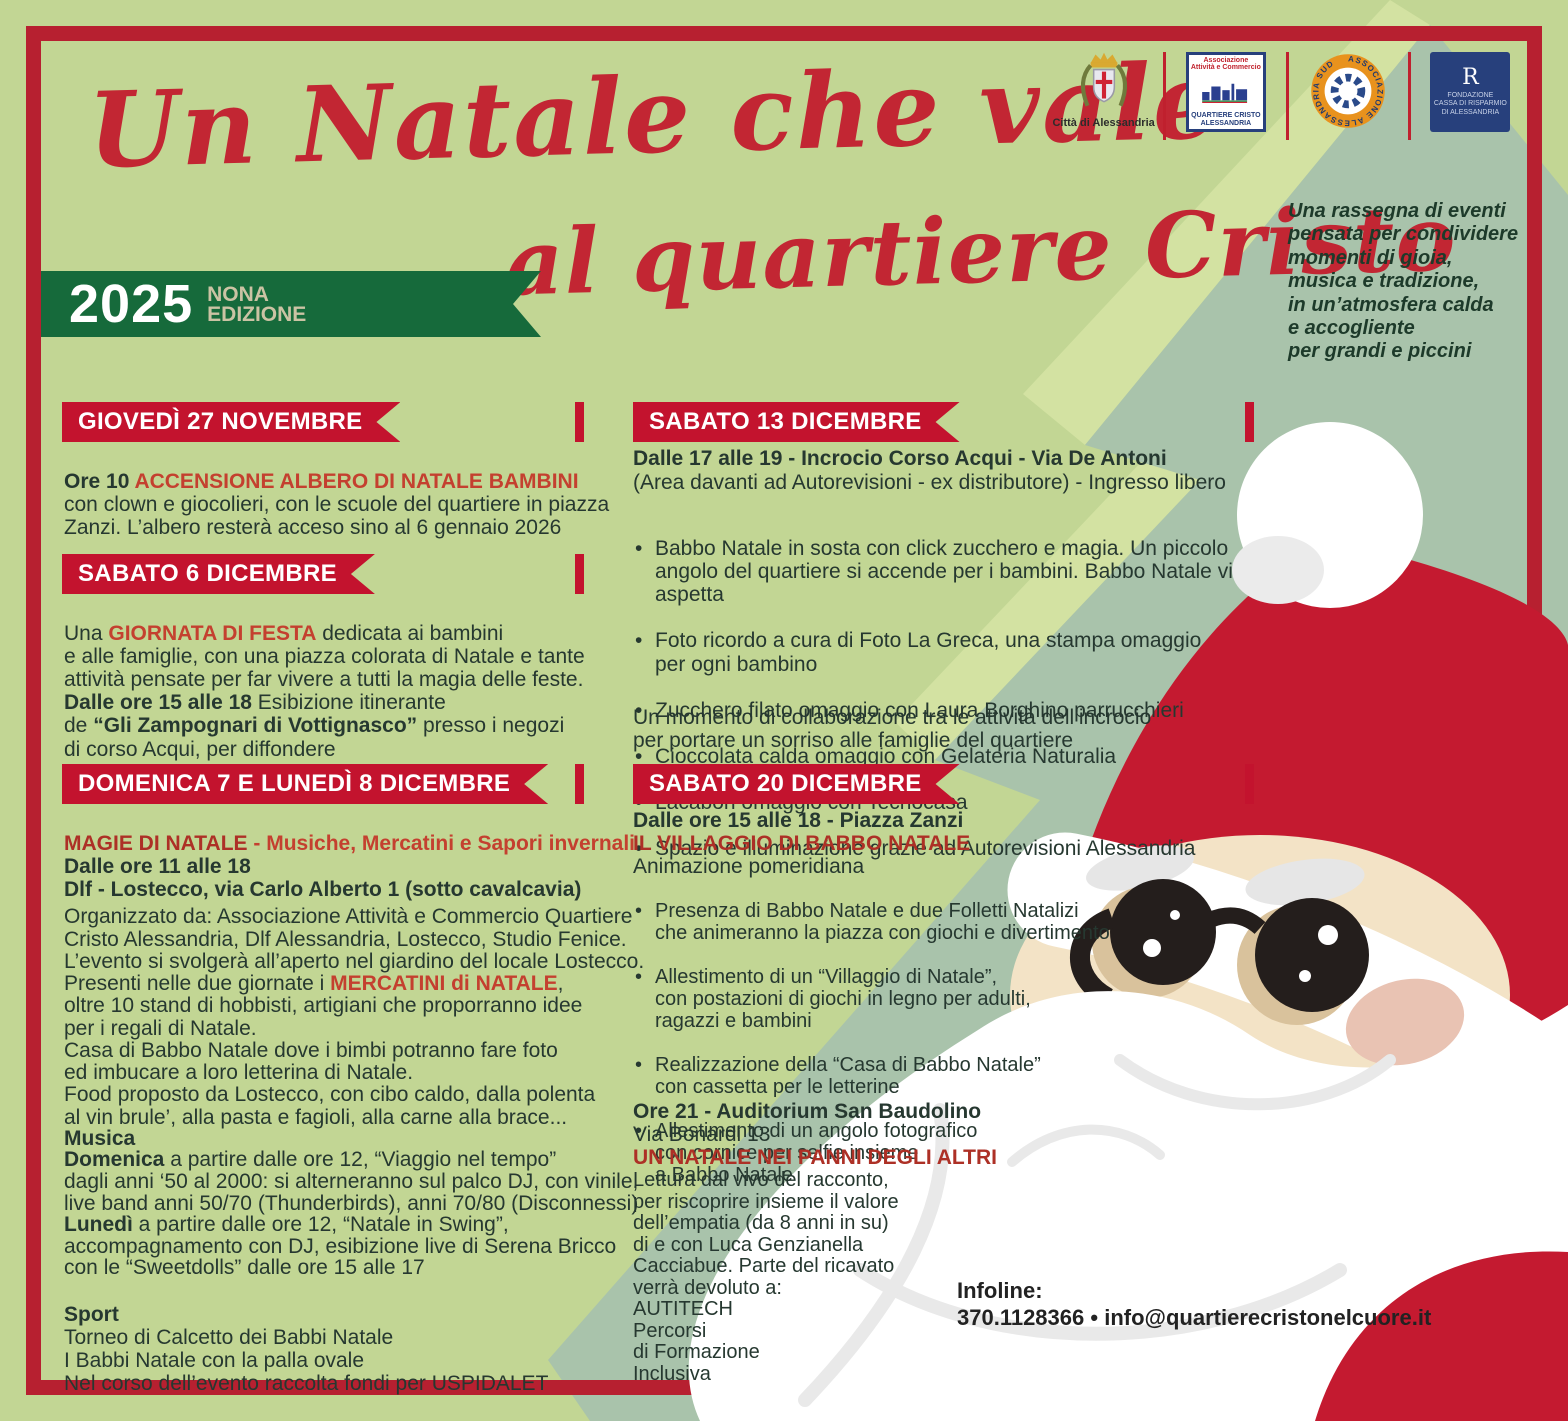 Image resolution: width=1568 pixels, height=1421 pixels. Describe the element at coordinates (305, 784) in the screenshot. I see `ribbon-domenica-7-lunedi-8: DOMENICA 7 E LUNEDÌ 8 DICEMBRE` at that location.